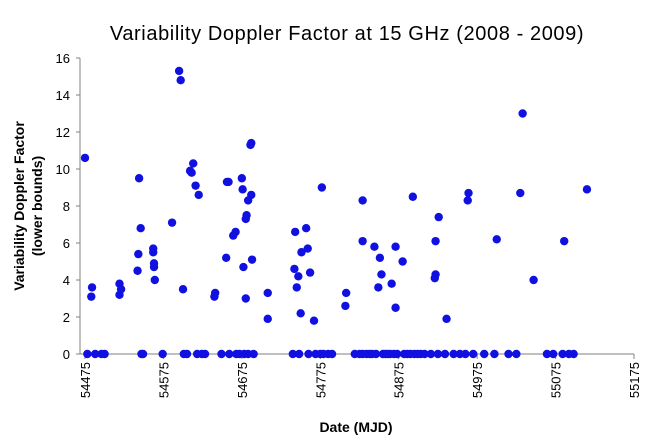 This screenshot has height=448, width=654. Describe the element at coordinates (556, 380) in the screenshot. I see `x-tick-label: 55075` at that location.